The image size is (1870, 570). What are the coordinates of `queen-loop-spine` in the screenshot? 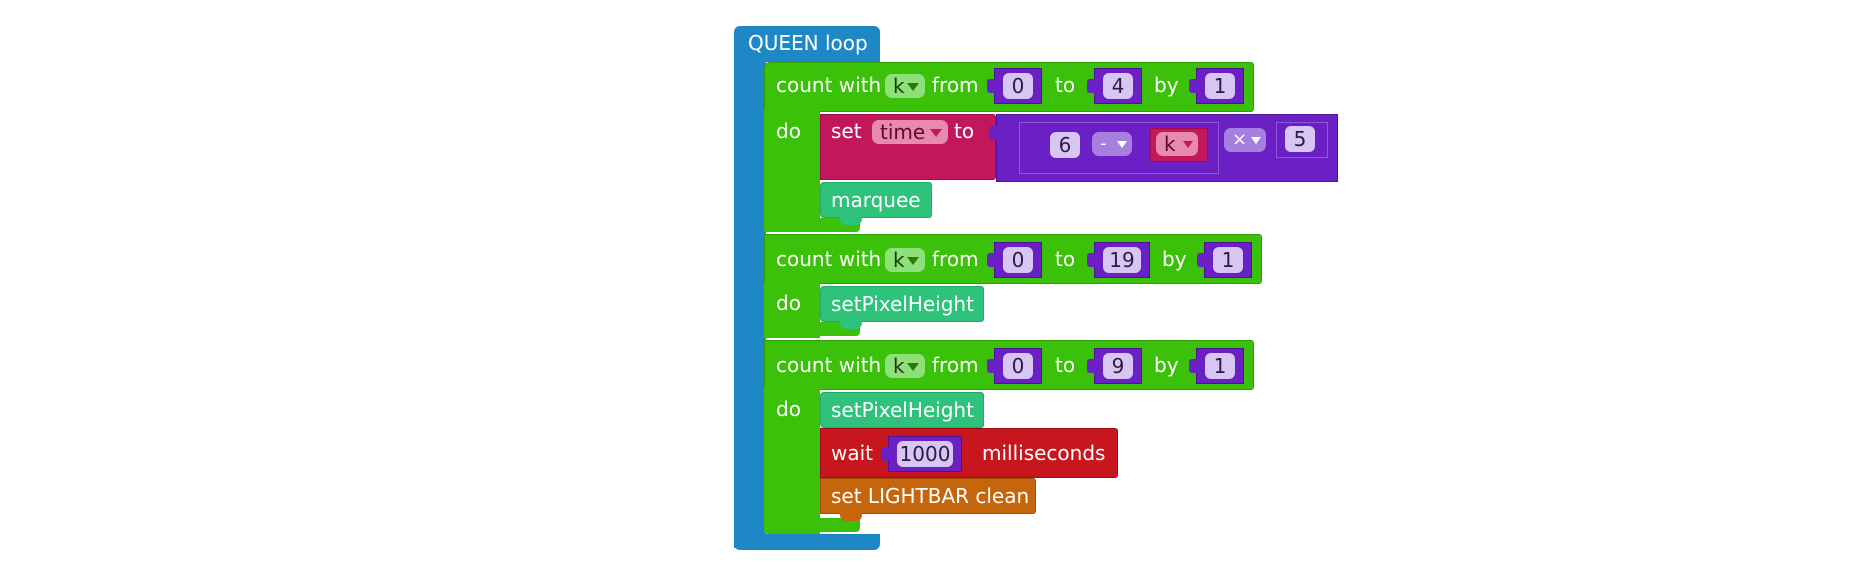 It's located at (750, 304).